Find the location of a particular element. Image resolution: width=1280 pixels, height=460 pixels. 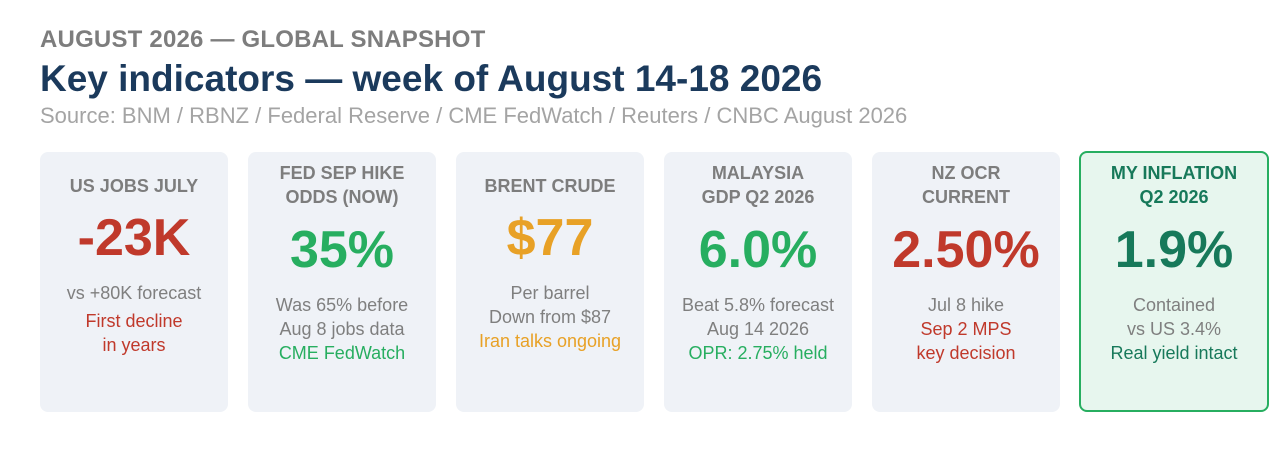

card-title-line: CURRENT is located at coordinates (966, 197).